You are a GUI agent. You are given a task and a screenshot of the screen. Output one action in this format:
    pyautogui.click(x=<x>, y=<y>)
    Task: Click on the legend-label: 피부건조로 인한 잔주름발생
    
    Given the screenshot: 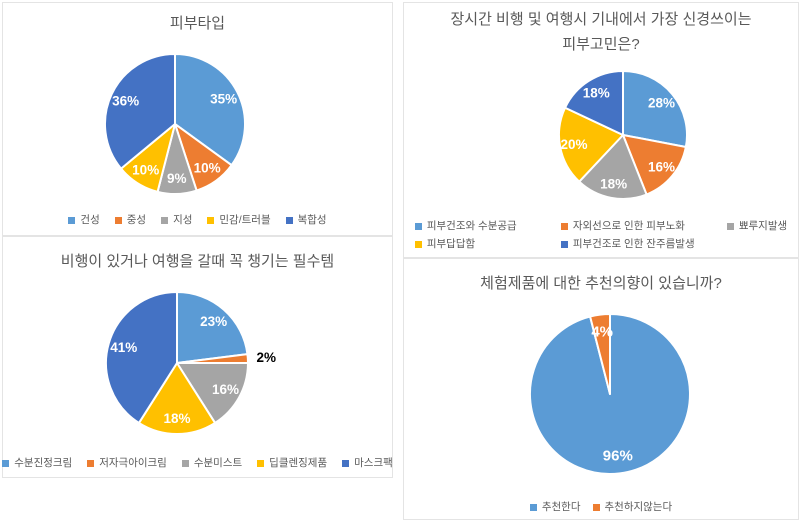 What is the action you would take?
    pyautogui.click(x=633, y=244)
    